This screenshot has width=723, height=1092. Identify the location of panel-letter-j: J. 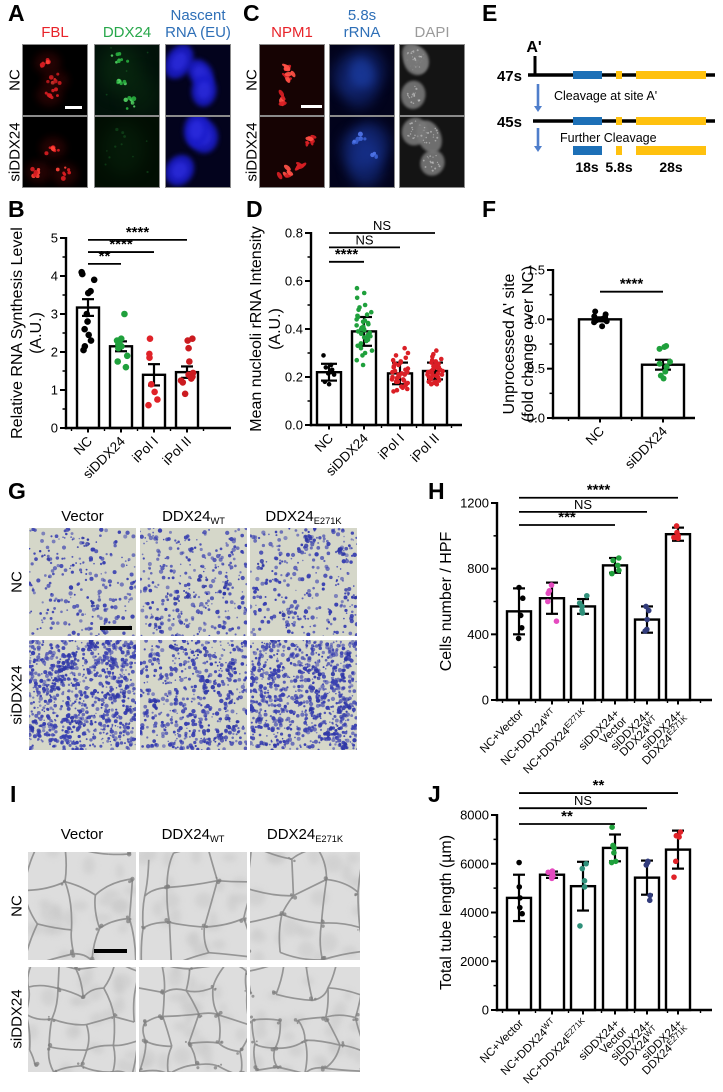
(434, 794).